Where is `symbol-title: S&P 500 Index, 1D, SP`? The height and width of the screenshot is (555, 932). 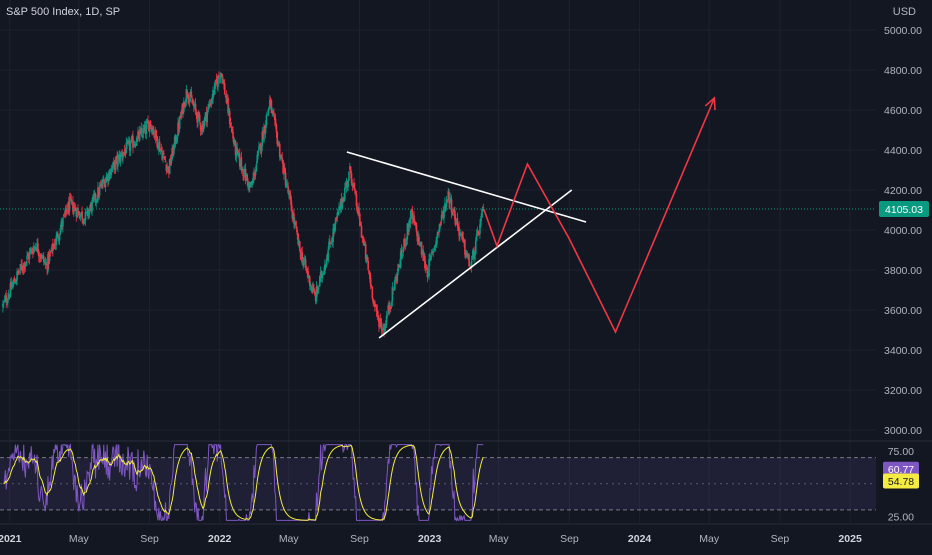 symbol-title: S&P 500 Index, 1D, SP is located at coordinates (63, 12).